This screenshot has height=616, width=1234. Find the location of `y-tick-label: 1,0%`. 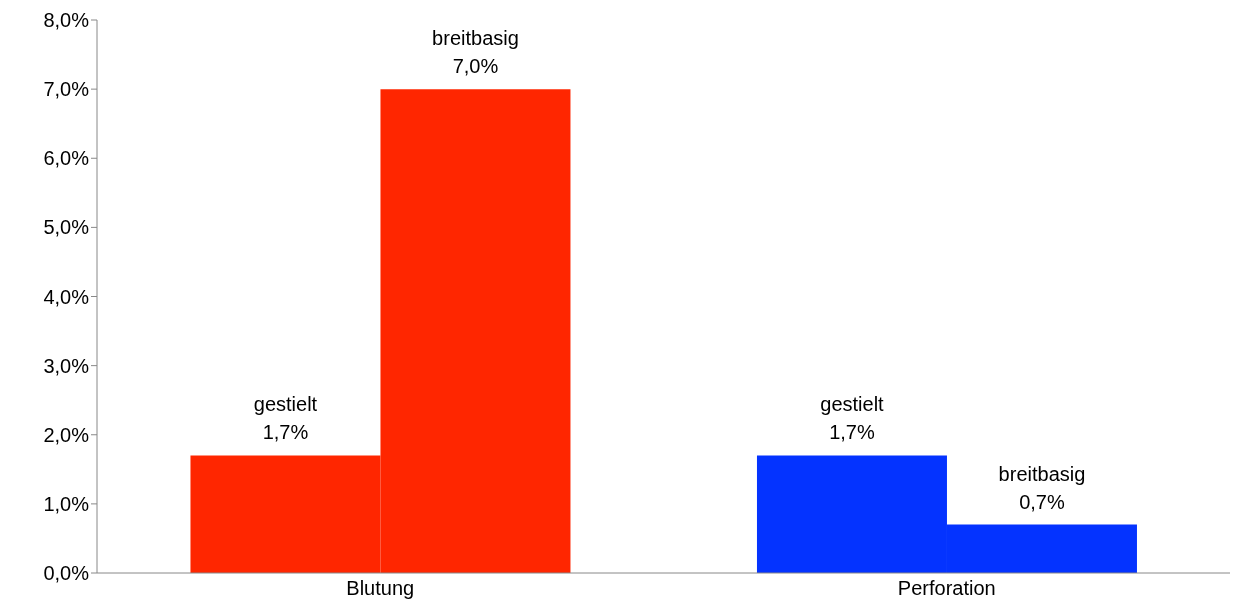

y-tick-label: 1,0% is located at coordinates (66, 503).